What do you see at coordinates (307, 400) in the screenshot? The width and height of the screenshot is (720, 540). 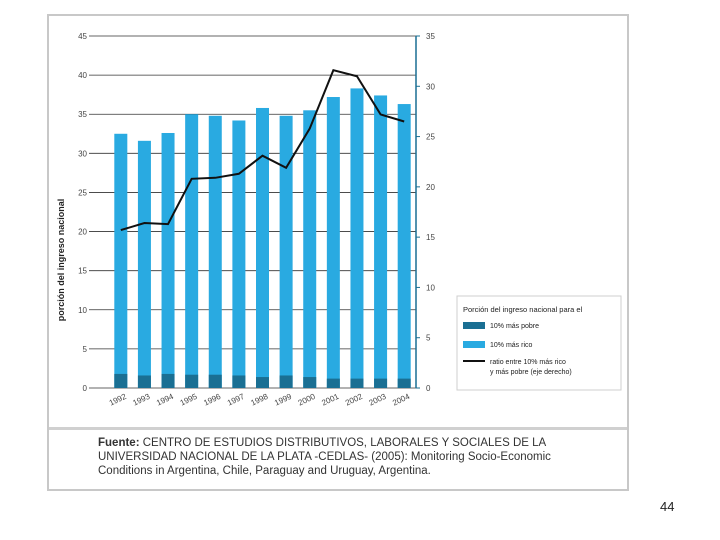 I see `x-tick-label: 2000` at bounding box center [307, 400].